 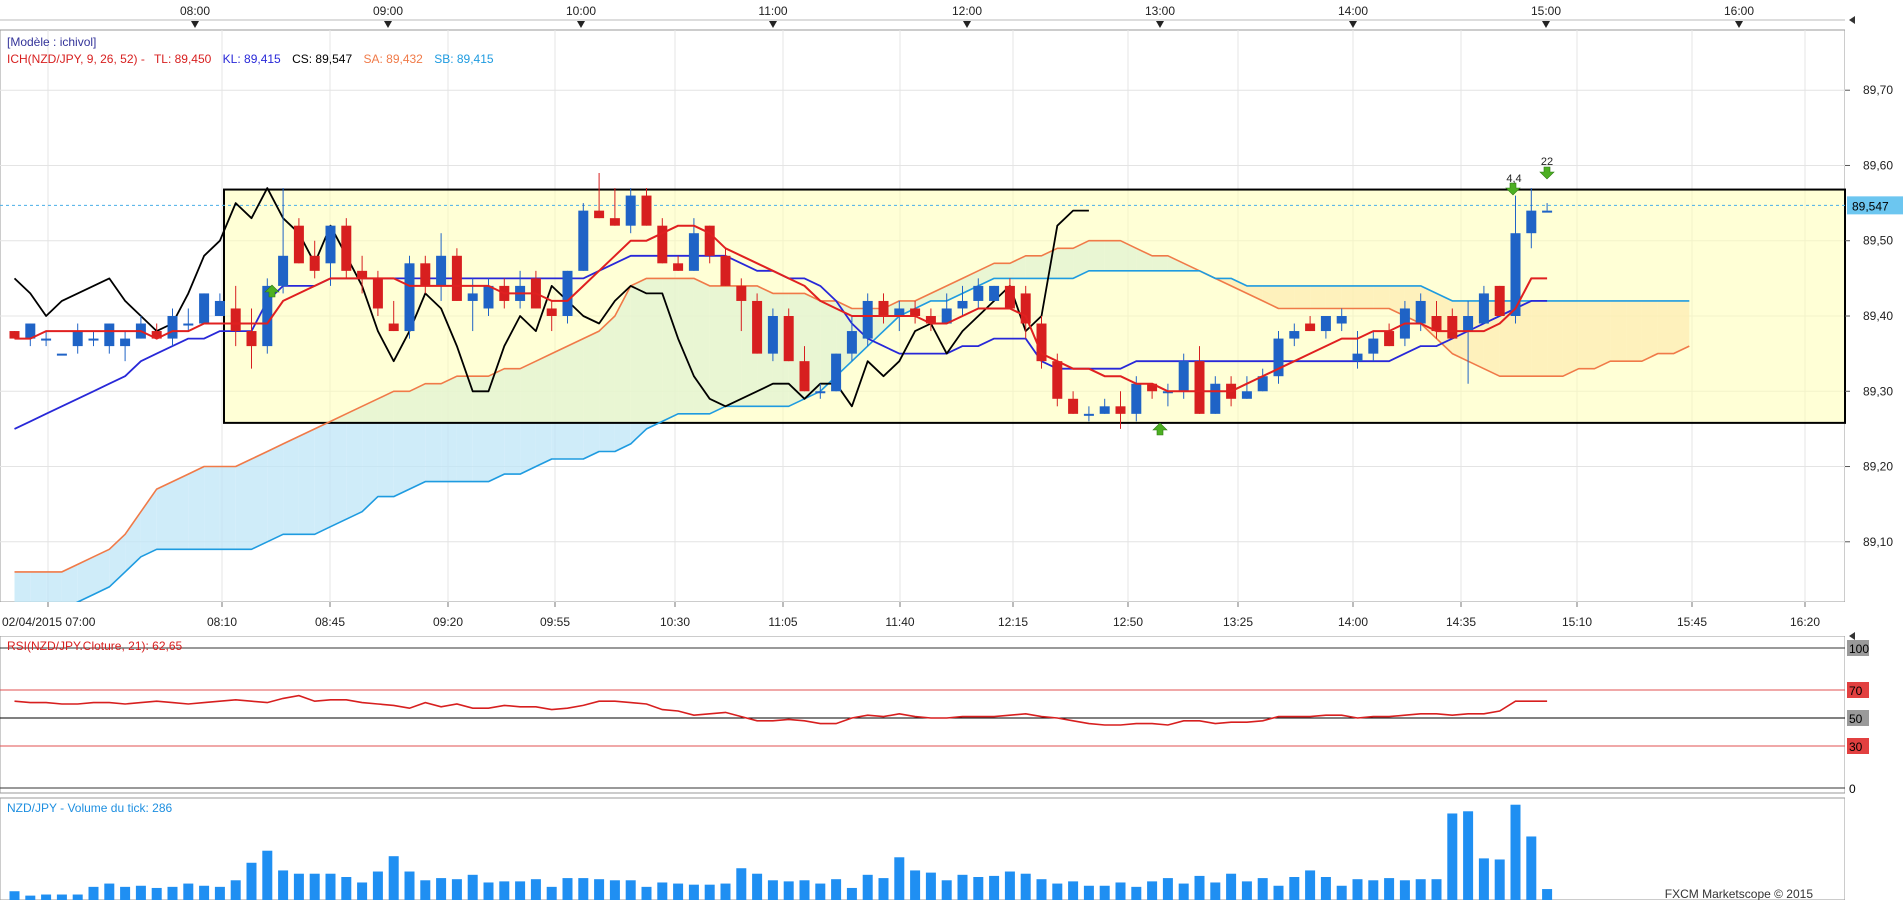 I want to click on bottom-time-label: 09:20, so click(x=448, y=622).